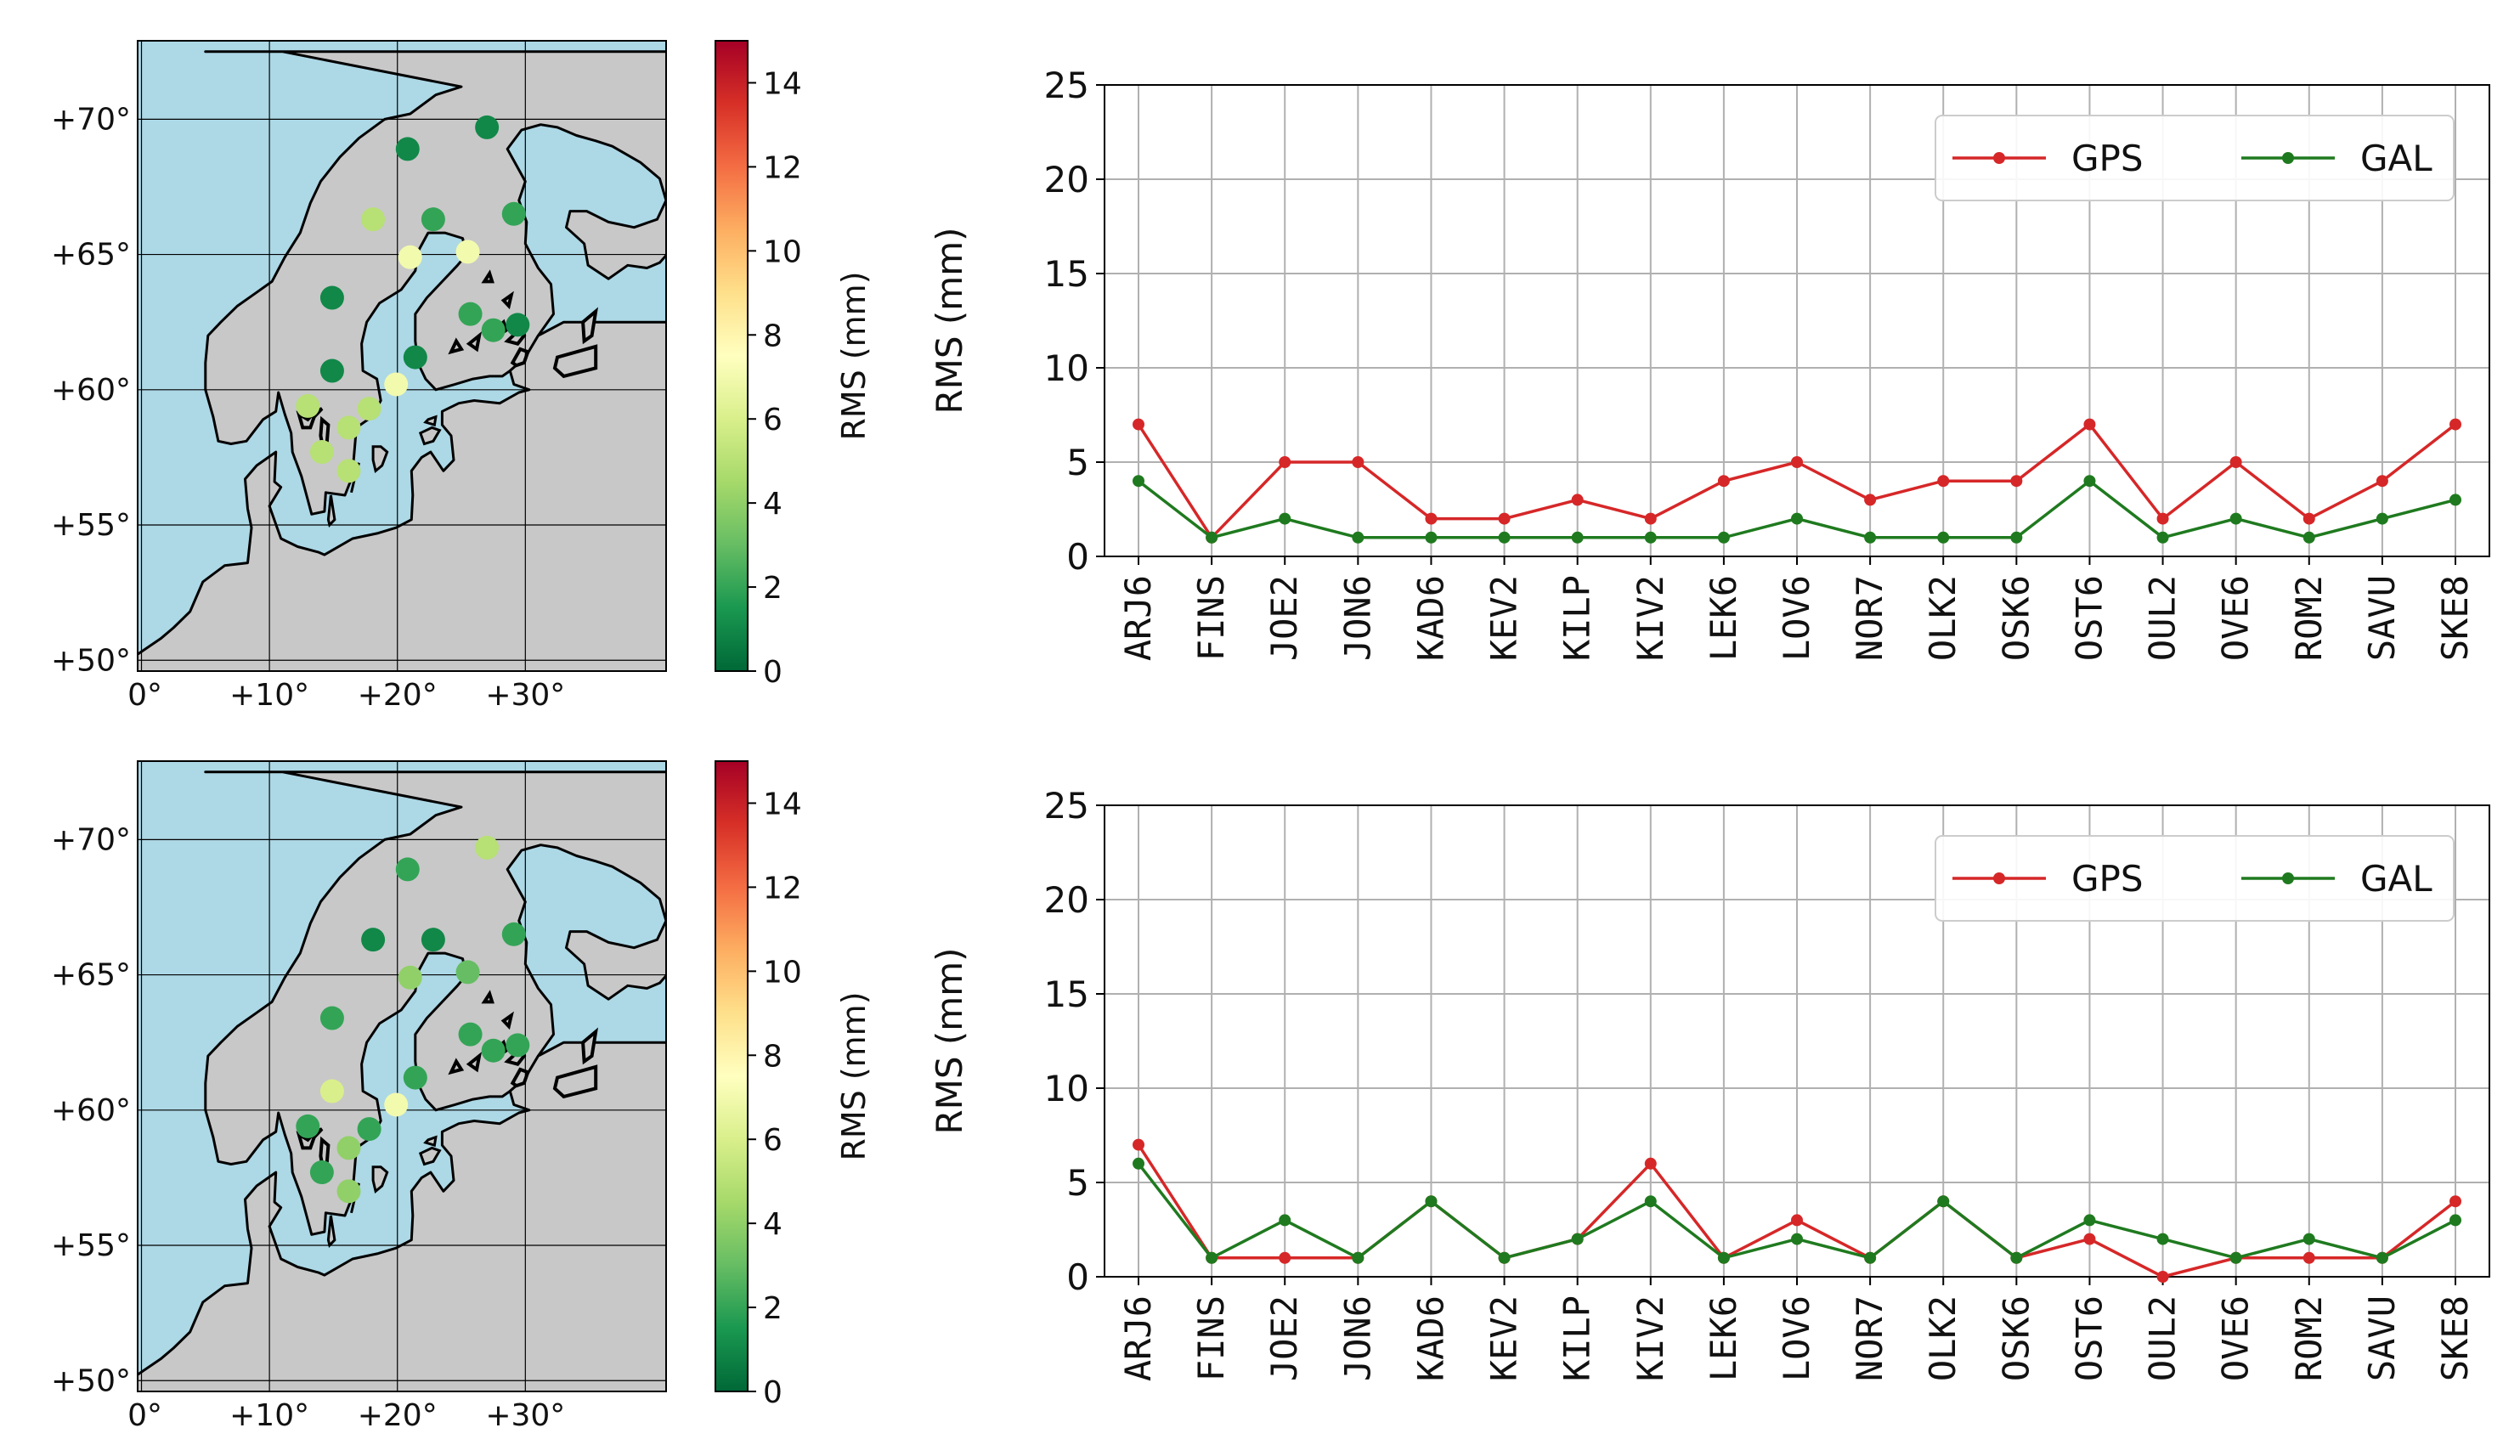 This screenshot has width=2520, height=1456. Describe the element at coordinates (1942, 1338) in the screenshot. I see `x-tick-label: OLK2` at that location.